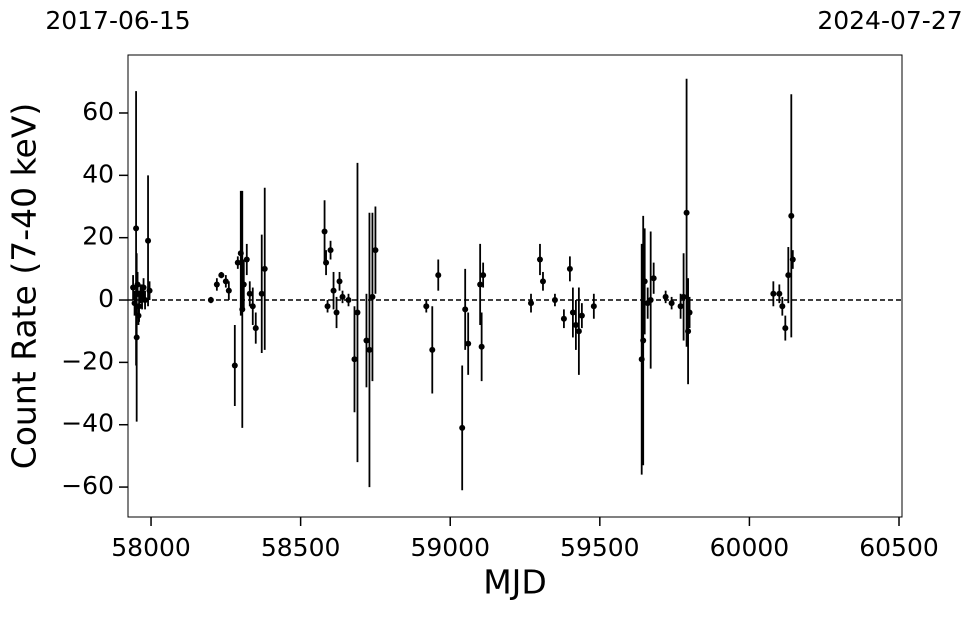 The height and width of the screenshot is (617, 980). I want to click on y-tick-label: −20, so click(87, 360).